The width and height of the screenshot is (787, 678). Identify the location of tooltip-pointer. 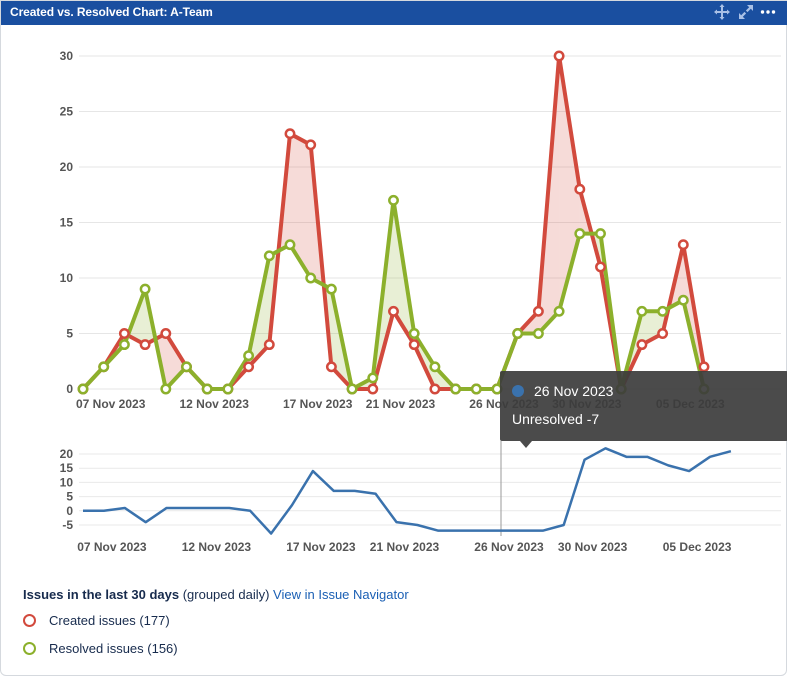
(526, 444).